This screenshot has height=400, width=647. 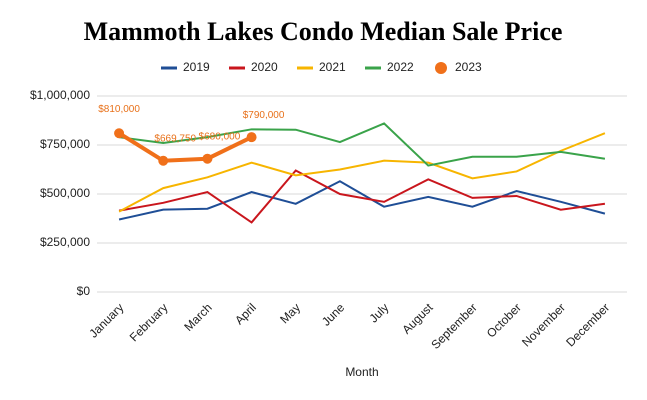 What do you see at coordinates (332, 67) in the screenshot?
I see `legend-label: 2021` at bounding box center [332, 67].